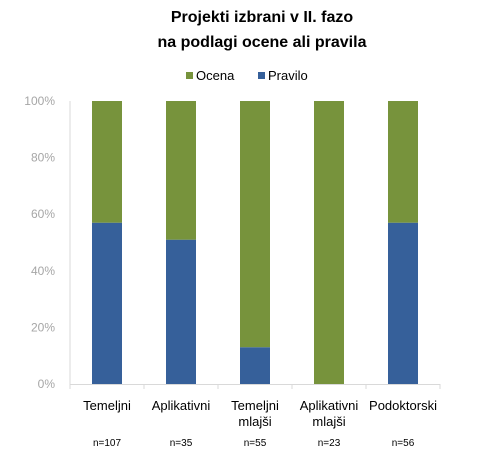 Image resolution: width=500 pixels, height=464 pixels. What do you see at coordinates (255, 443) in the screenshot?
I see `count-label: n=55` at bounding box center [255, 443].